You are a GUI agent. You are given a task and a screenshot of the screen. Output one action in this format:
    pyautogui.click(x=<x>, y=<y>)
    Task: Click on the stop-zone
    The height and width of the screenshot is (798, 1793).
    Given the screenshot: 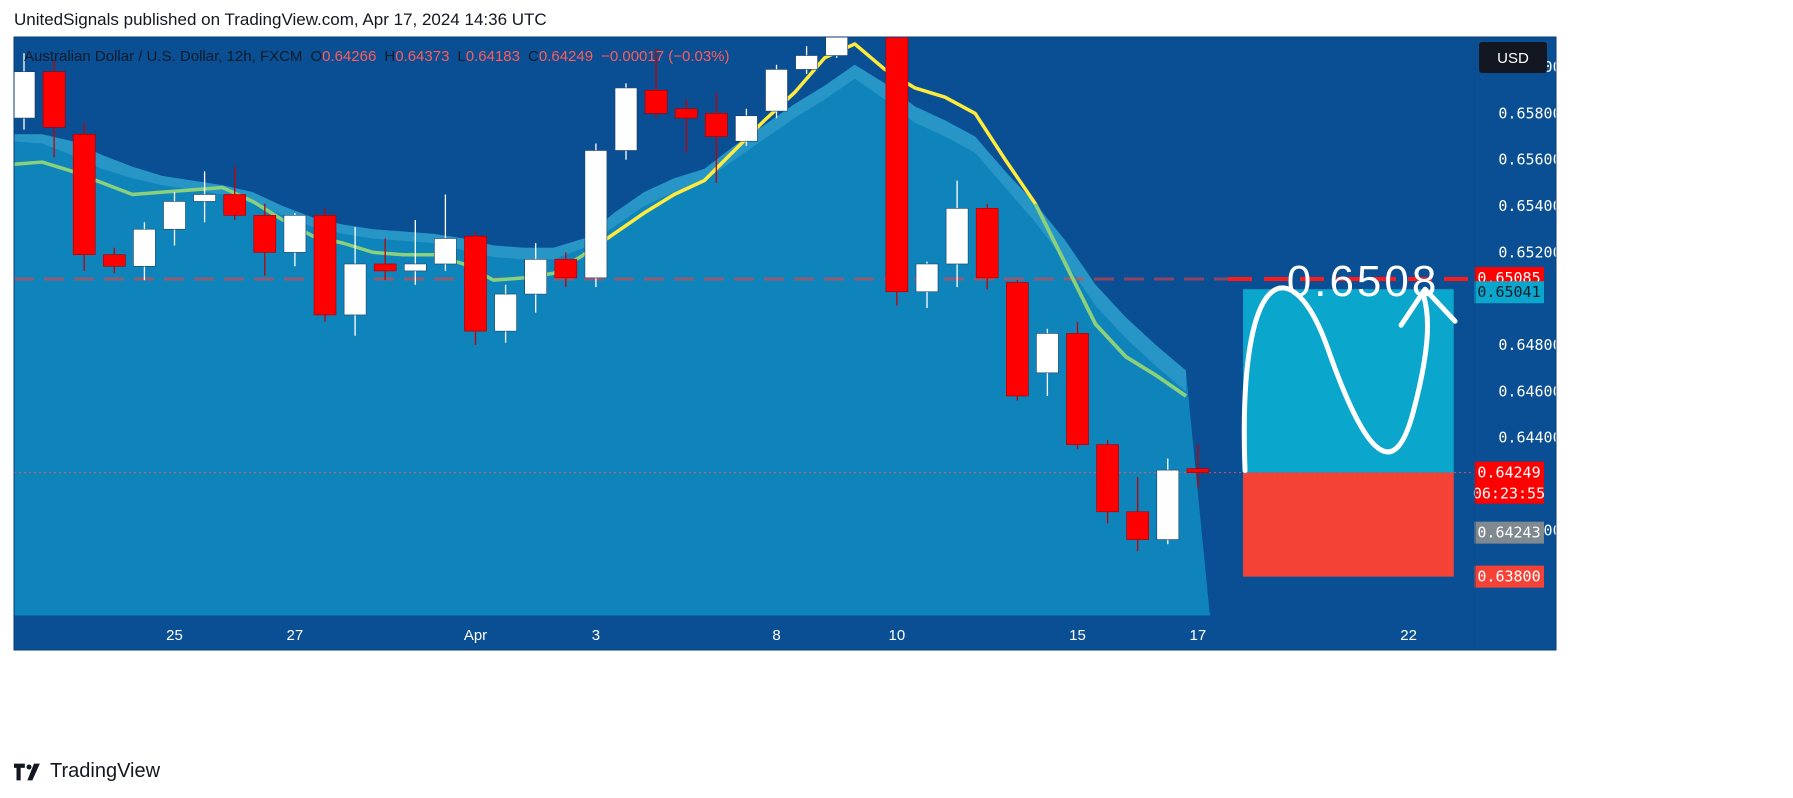 What is the action you would take?
    pyautogui.click(x=1348, y=524)
    